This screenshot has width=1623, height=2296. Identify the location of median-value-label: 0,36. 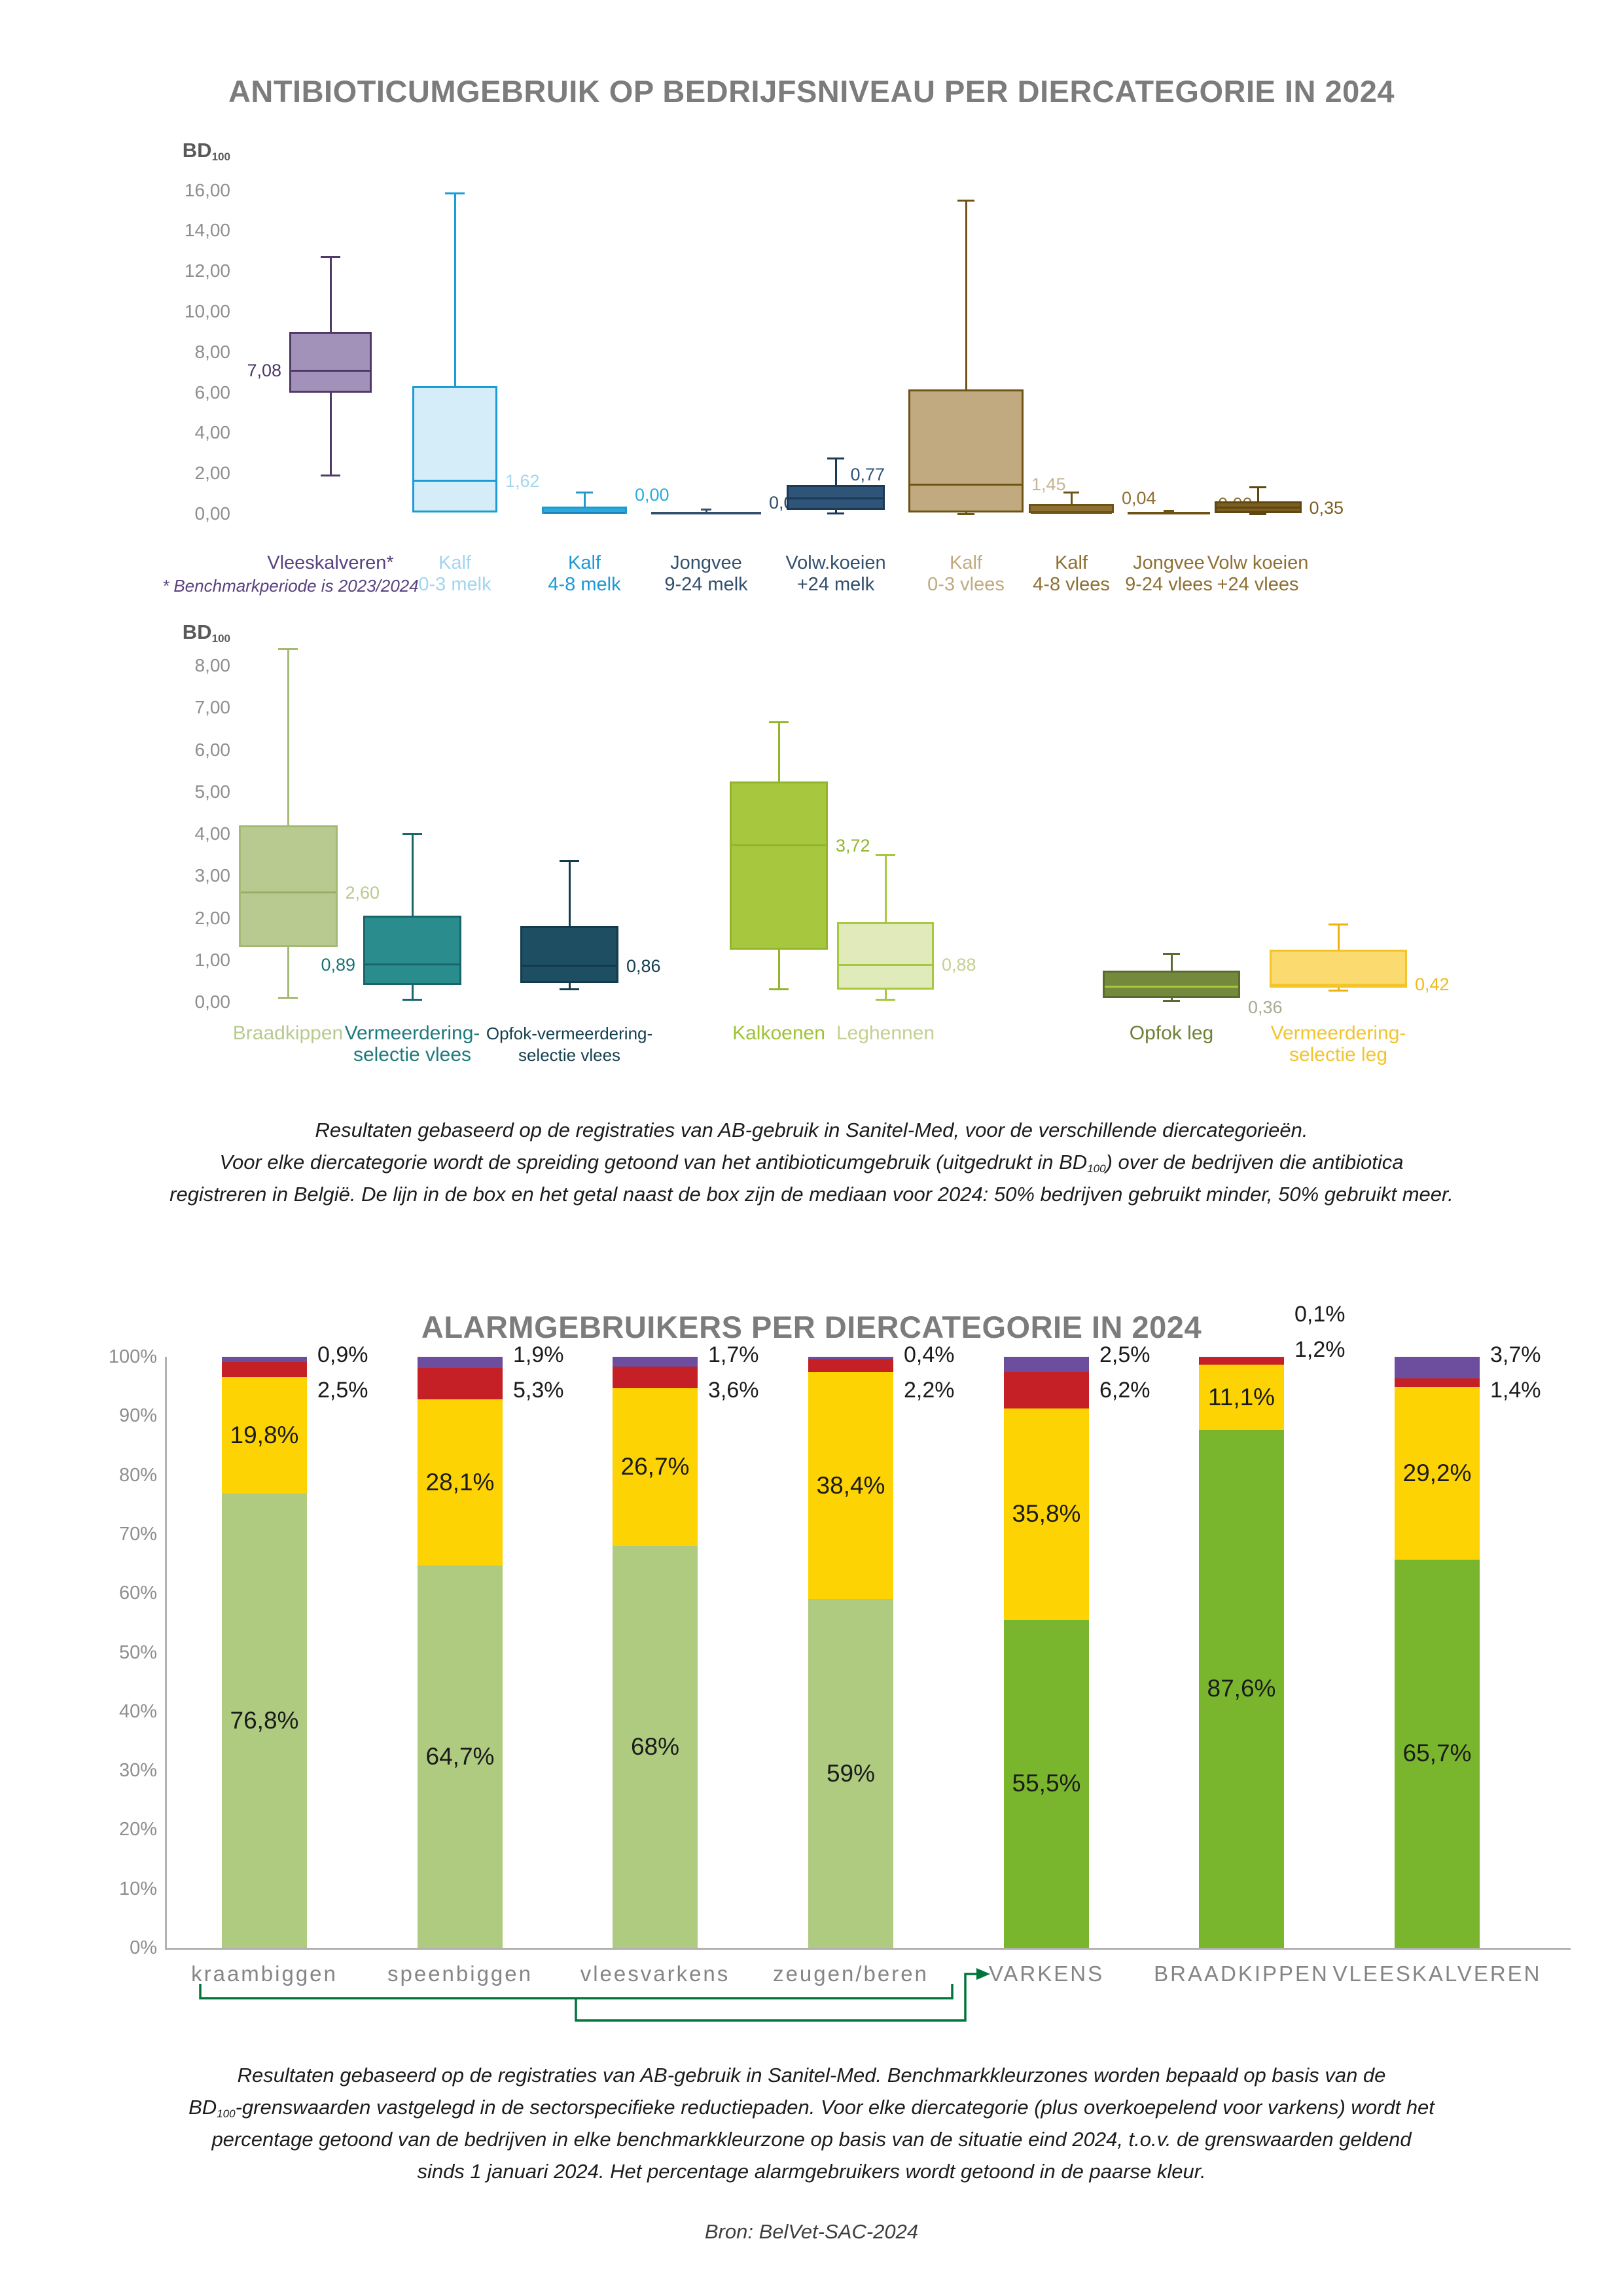
(1266, 1007).